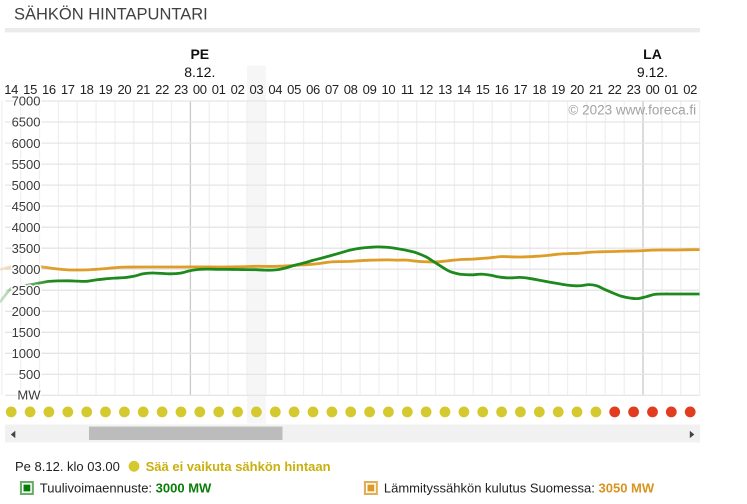 This screenshot has height=504, width=747. I want to click on svg-text: 4000, so click(26, 227).